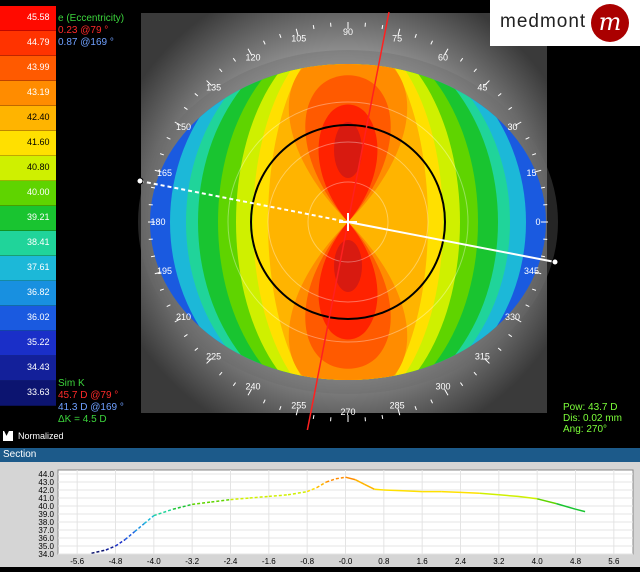  I want to click on angle-label: 330, so click(512, 317).